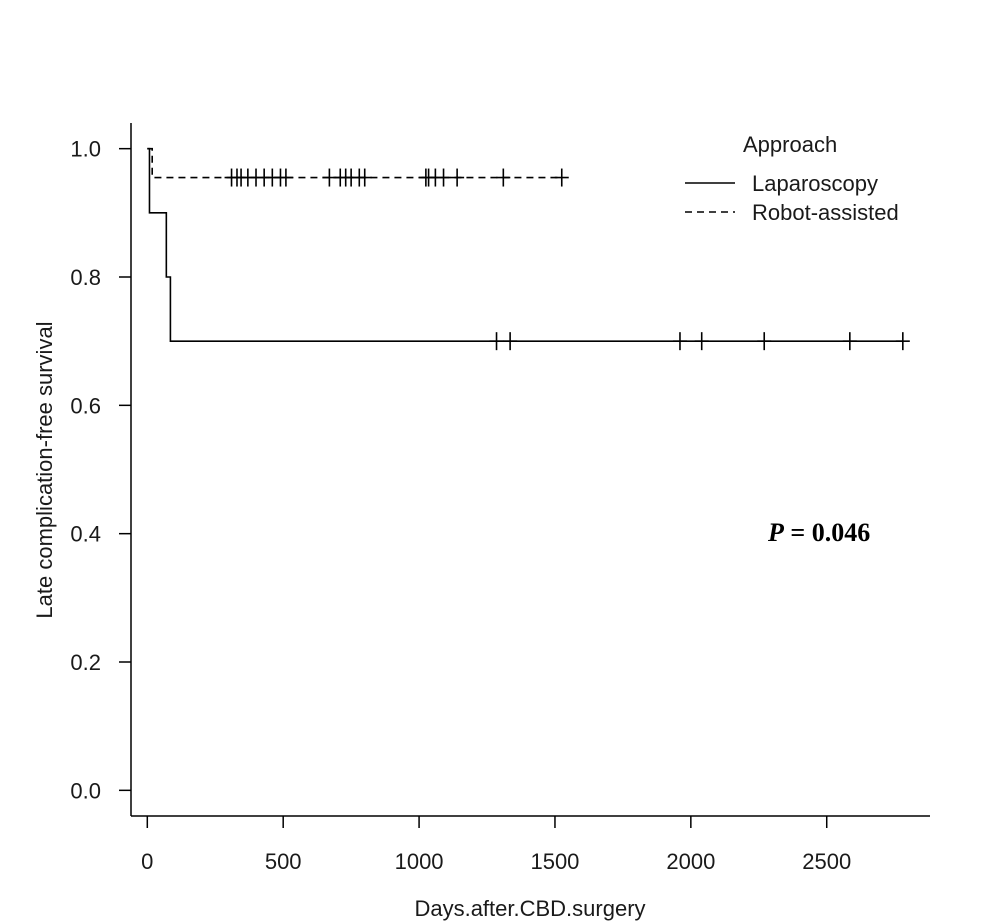 The height and width of the screenshot is (924, 992). What do you see at coordinates (554, 861) in the screenshot?
I see `x-tick-label: 1500` at bounding box center [554, 861].